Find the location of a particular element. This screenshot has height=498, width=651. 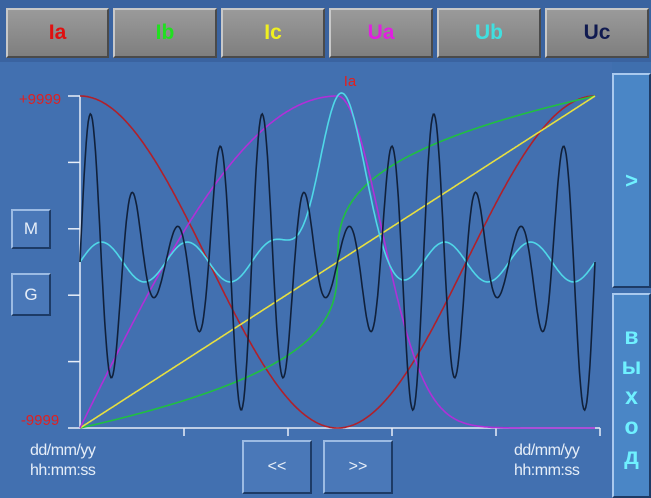

exit-button: в ы х о д is located at coordinates (631, 395).